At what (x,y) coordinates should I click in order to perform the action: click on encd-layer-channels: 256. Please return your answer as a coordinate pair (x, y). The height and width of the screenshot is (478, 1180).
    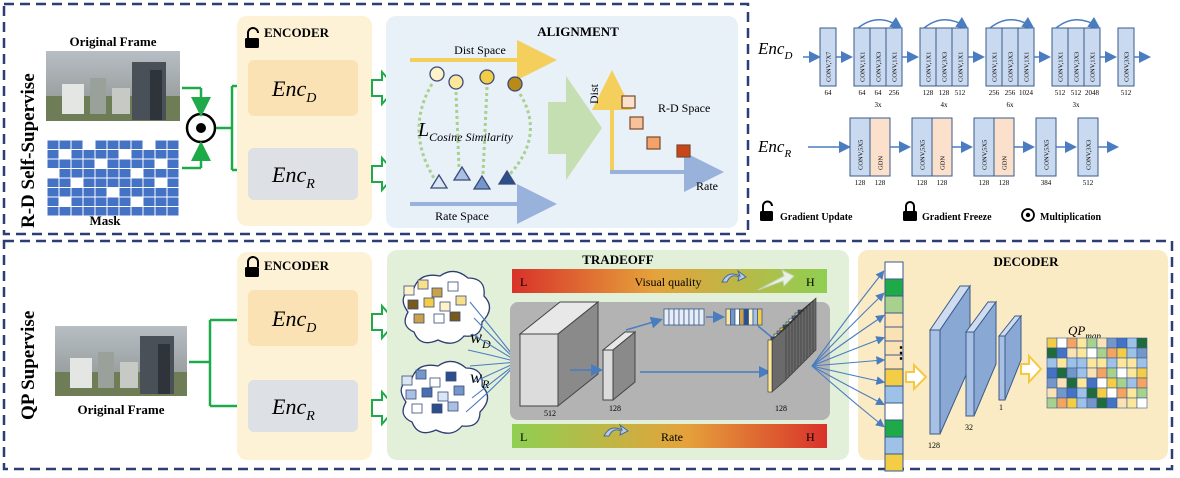
    Looking at the image, I should click on (1010, 93).